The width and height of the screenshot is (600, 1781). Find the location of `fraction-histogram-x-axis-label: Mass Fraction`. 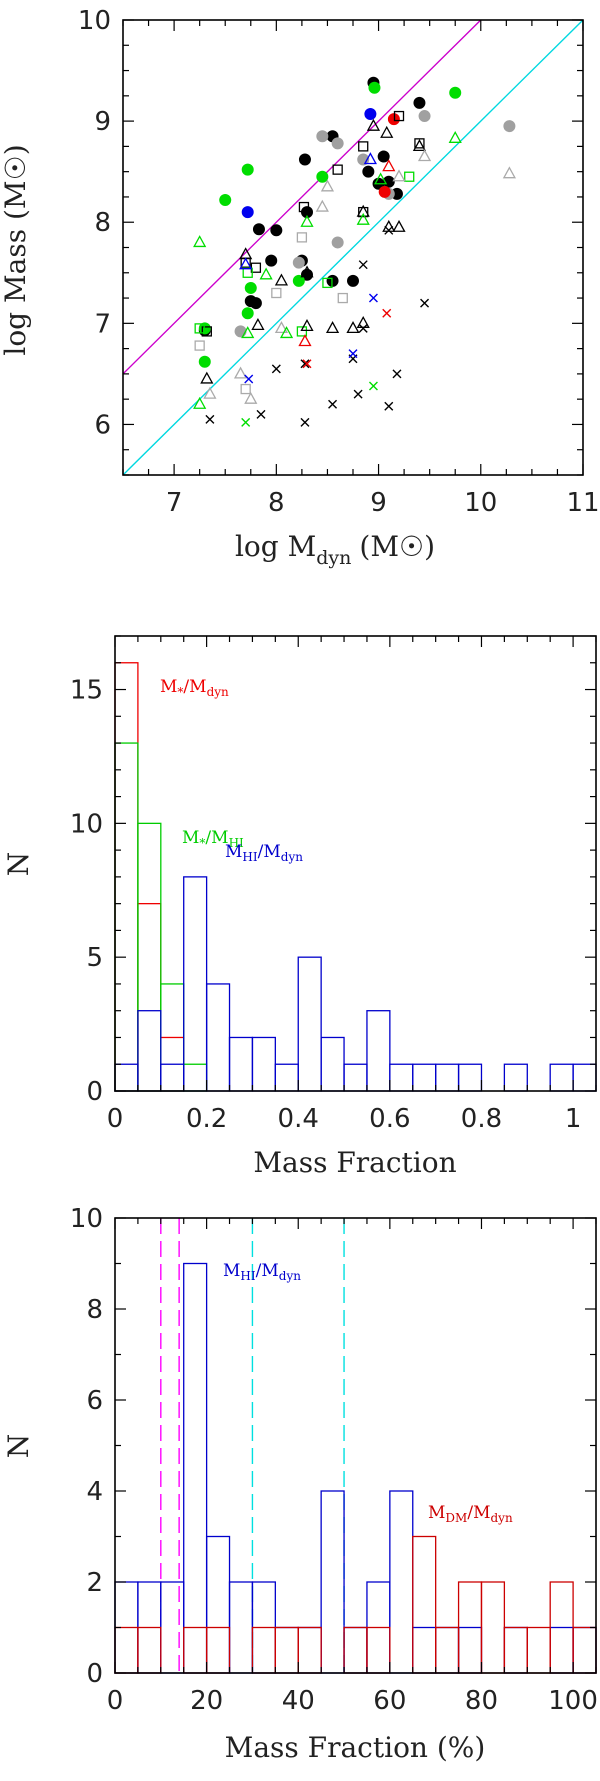

fraction-histogram-x-axis-label: Mass Fraction is located at coordinates (354, 1162).